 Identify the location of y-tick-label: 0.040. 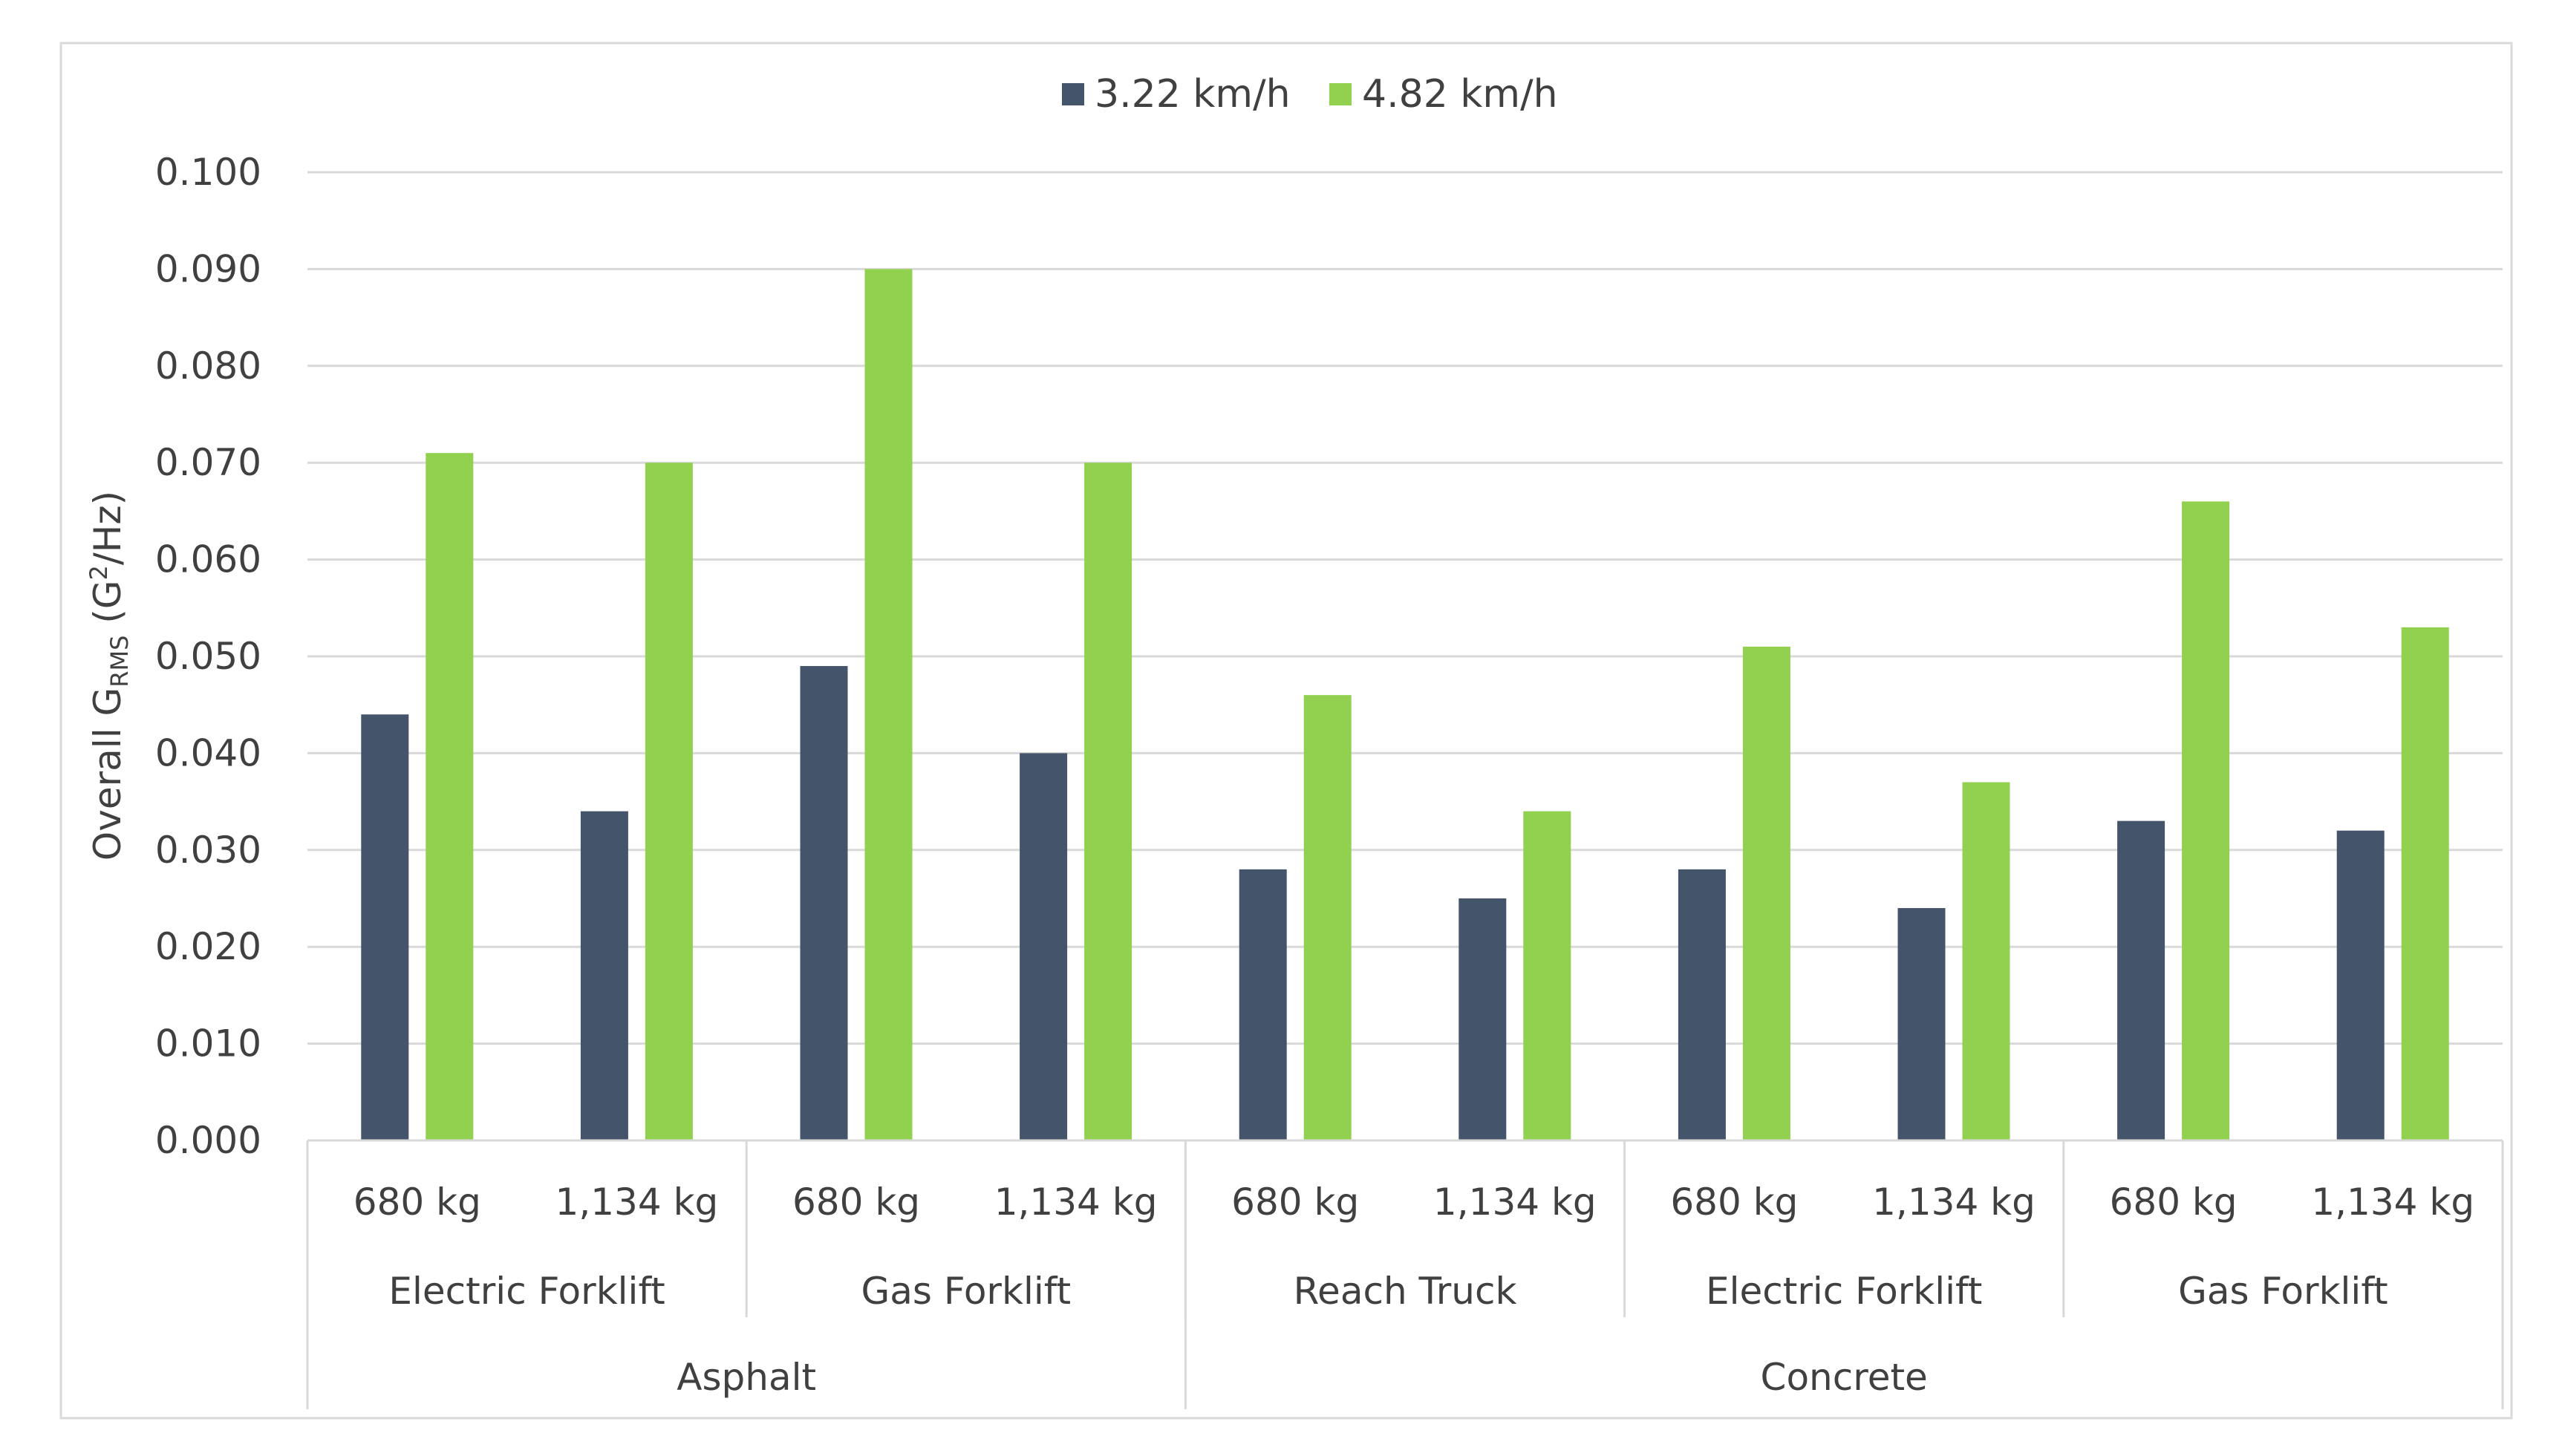
(208, 752).